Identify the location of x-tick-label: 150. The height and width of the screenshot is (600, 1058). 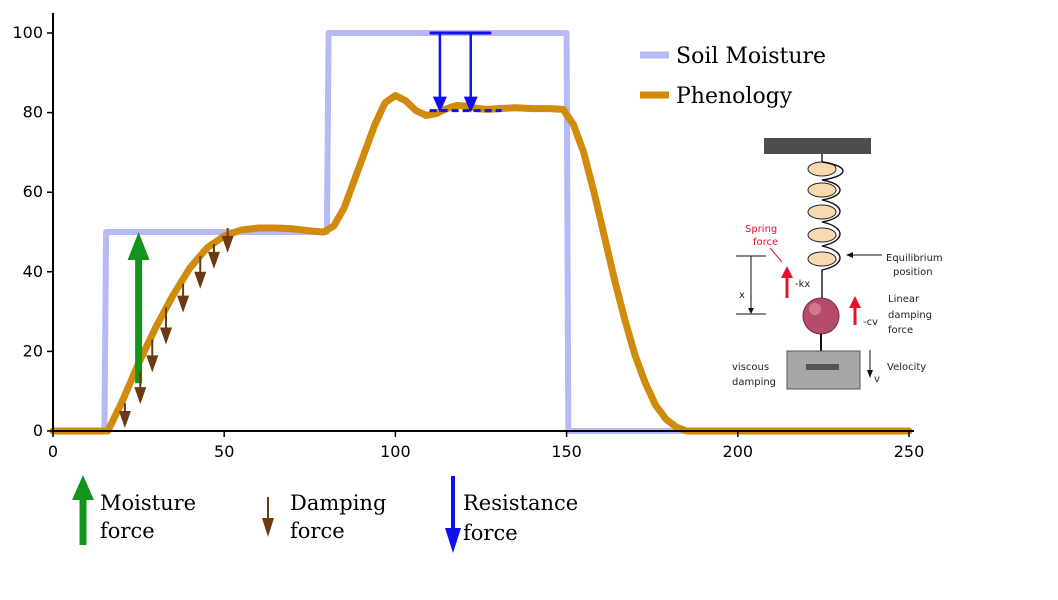
(566, 451).